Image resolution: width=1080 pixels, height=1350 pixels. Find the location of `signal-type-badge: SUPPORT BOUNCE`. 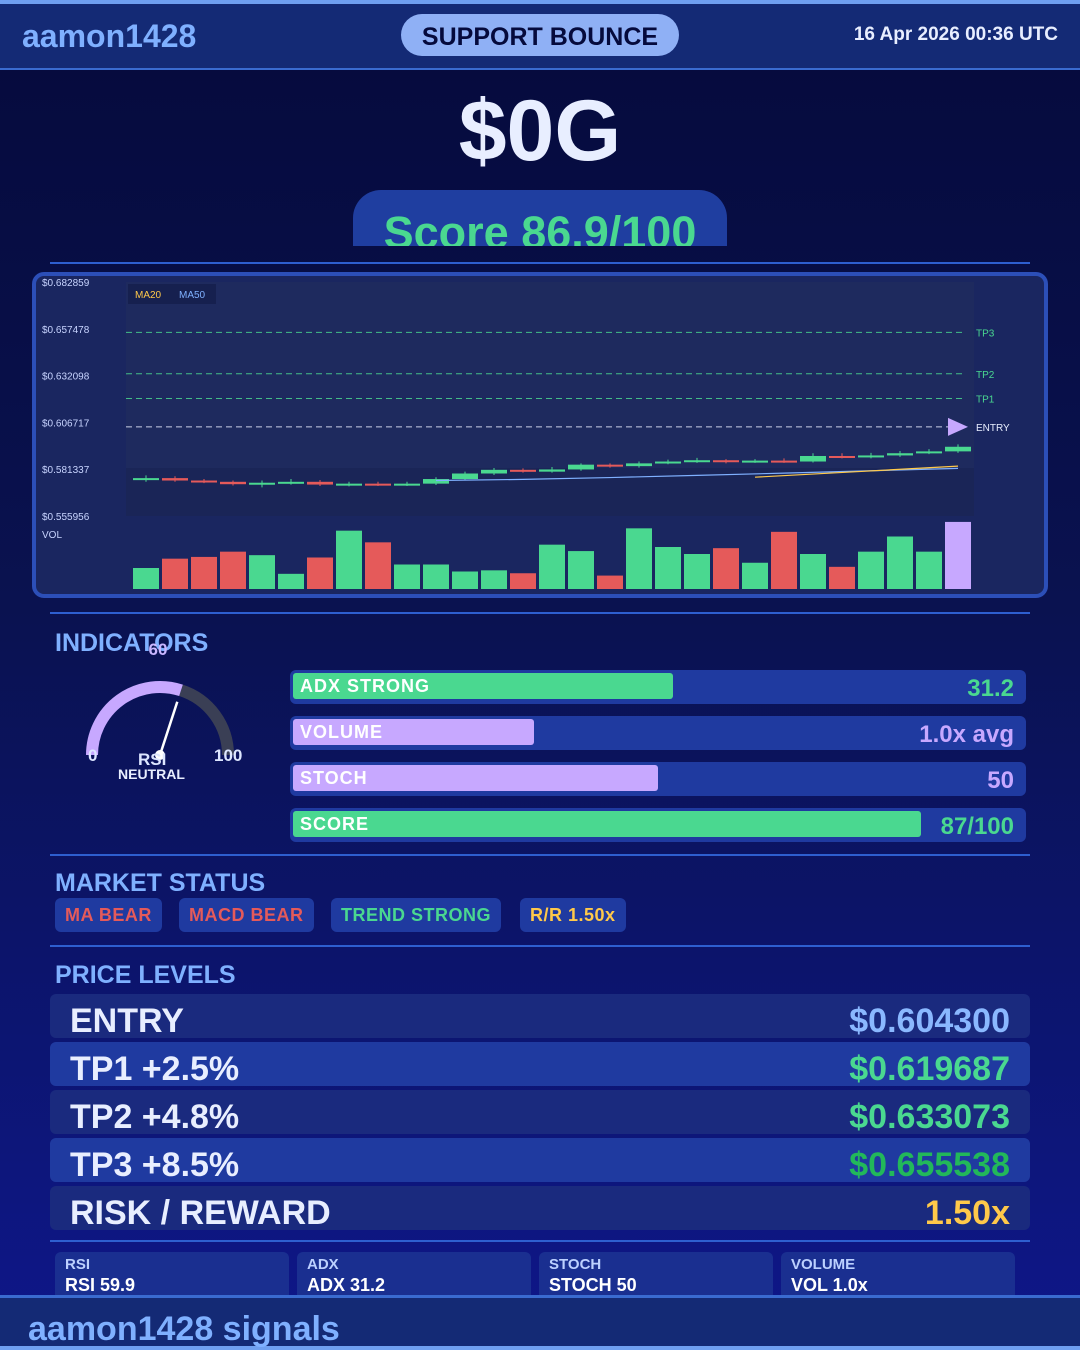

signal-type-badge: SUPPORT BOUNCE is located at coordinates (540, 35).